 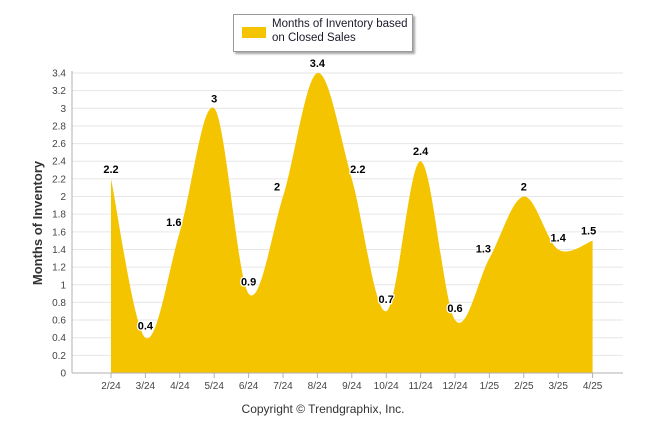 What do you see at coordinates (59, 179) in the screenshot?
I see `y-tick-label: 2.2` at bounding box center [59, 179].